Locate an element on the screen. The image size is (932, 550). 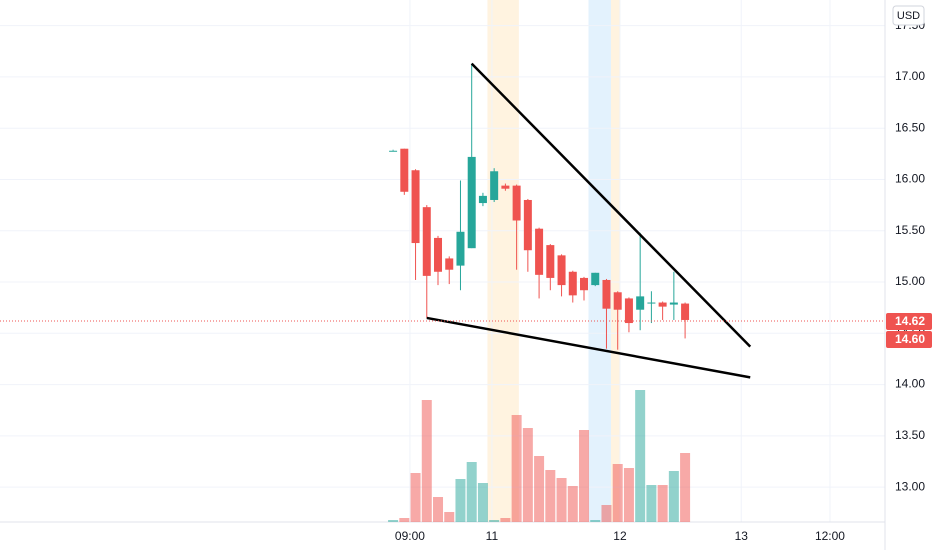
trend-line is located at coordinates (588, 347).